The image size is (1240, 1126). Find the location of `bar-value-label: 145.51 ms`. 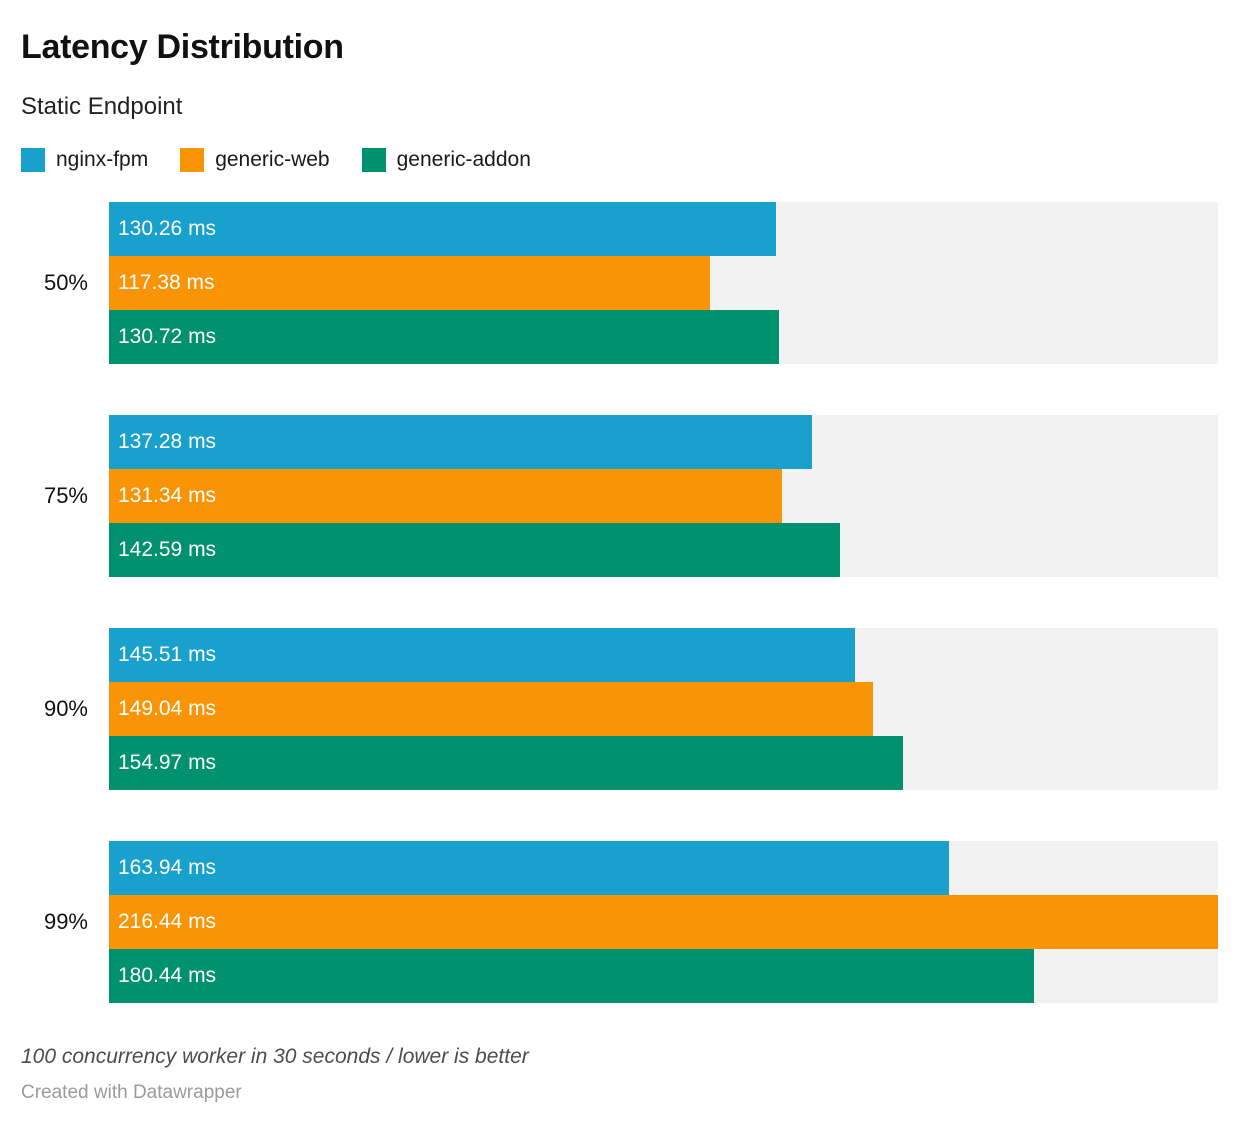

bar-value-label: 145.51 ms is located at coordinates (167, 654).